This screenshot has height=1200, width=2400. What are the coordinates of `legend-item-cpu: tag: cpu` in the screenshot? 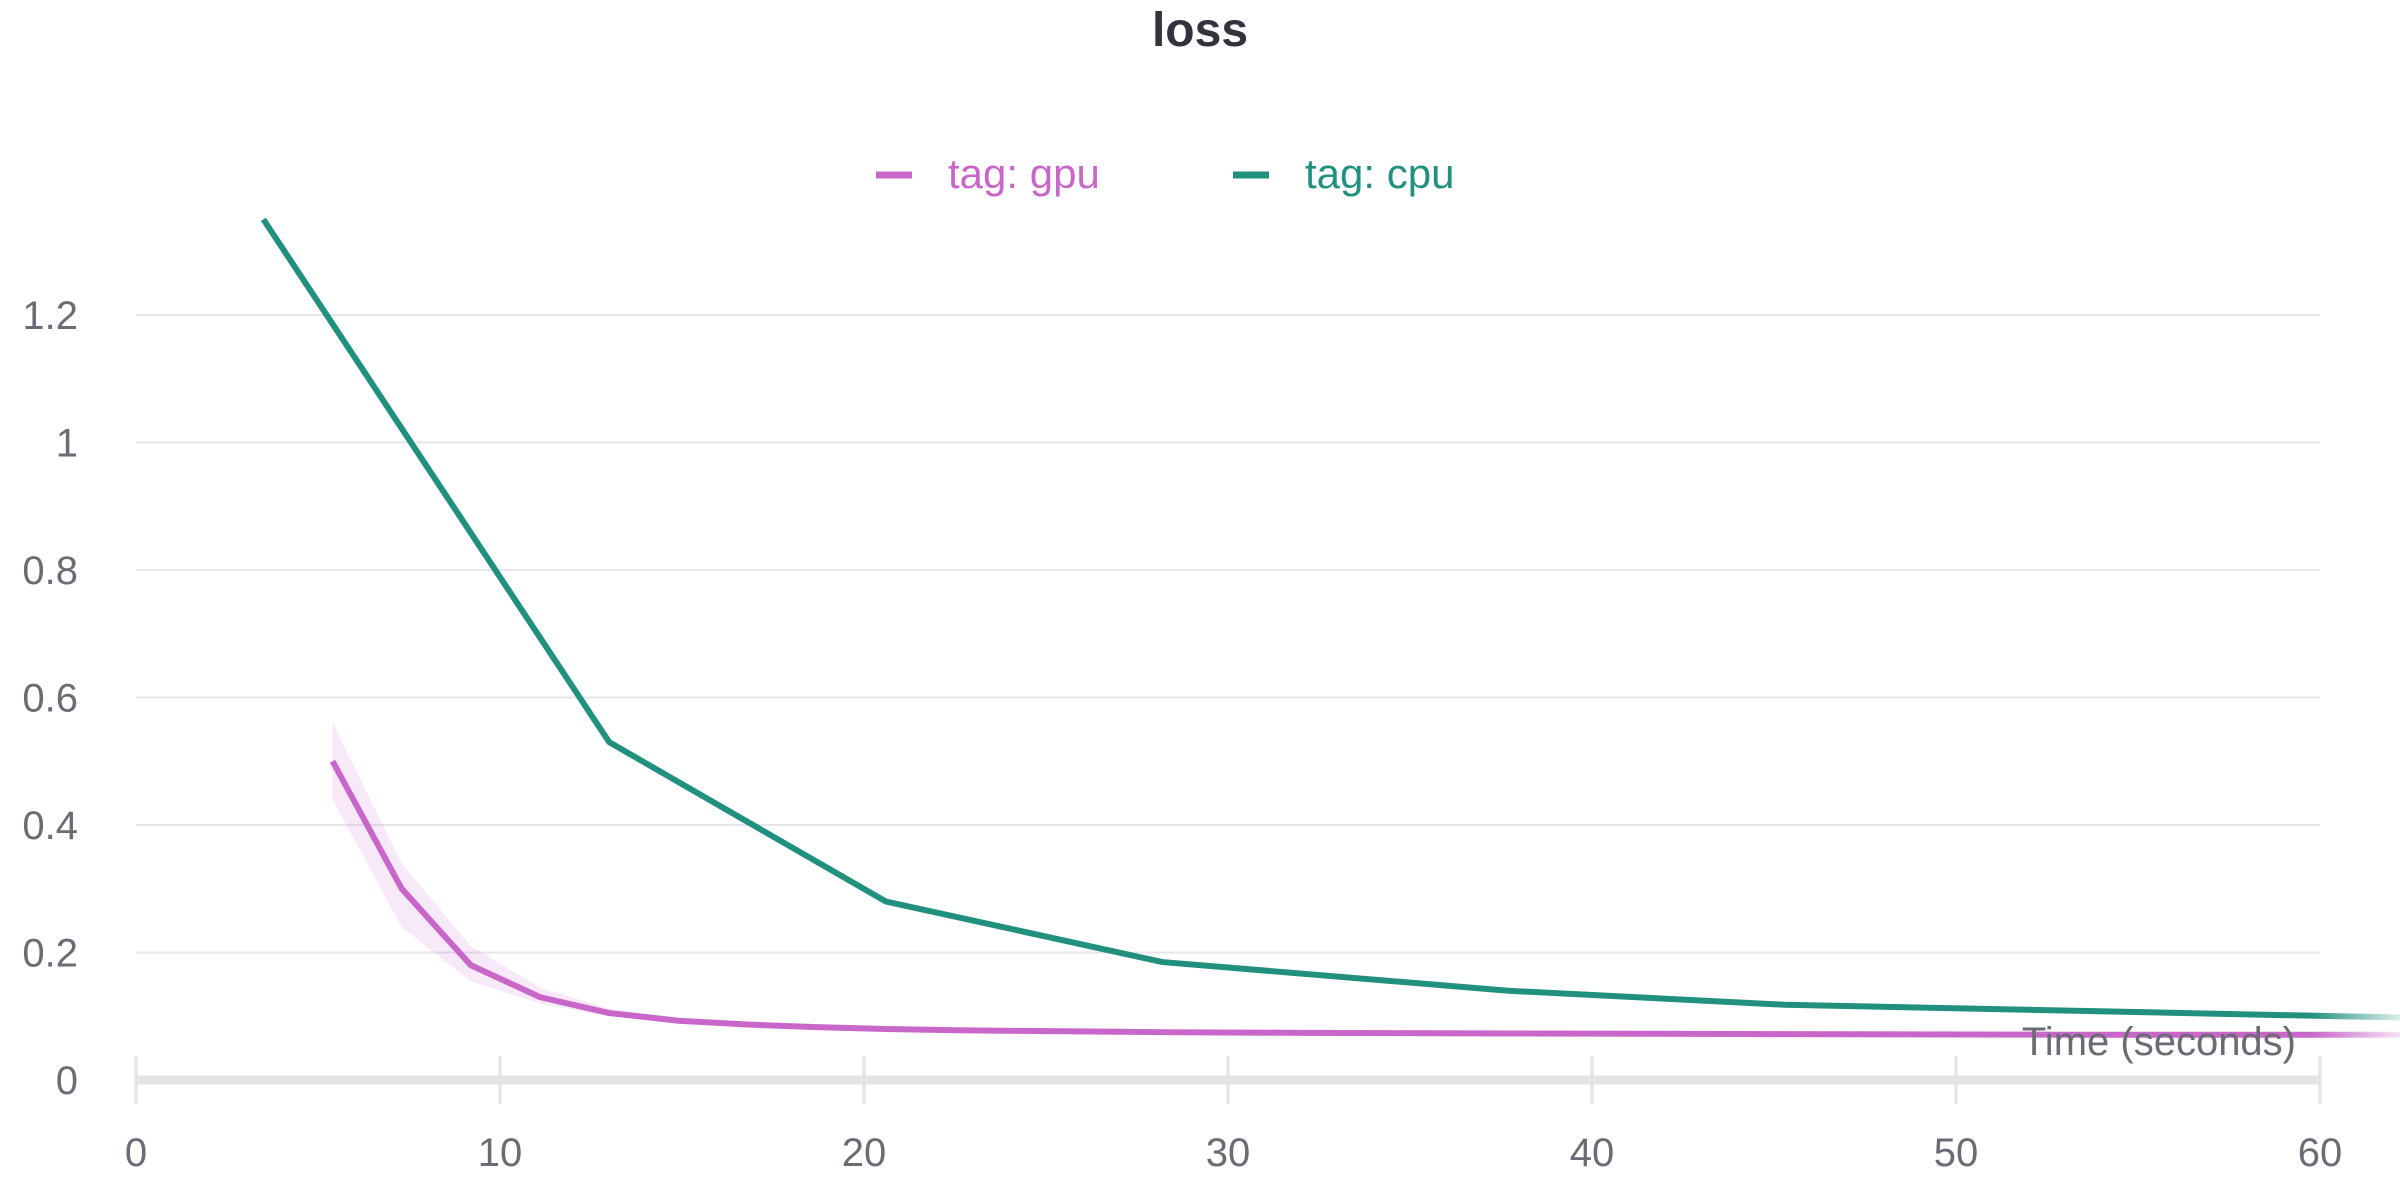 It's located at (1343, 173).